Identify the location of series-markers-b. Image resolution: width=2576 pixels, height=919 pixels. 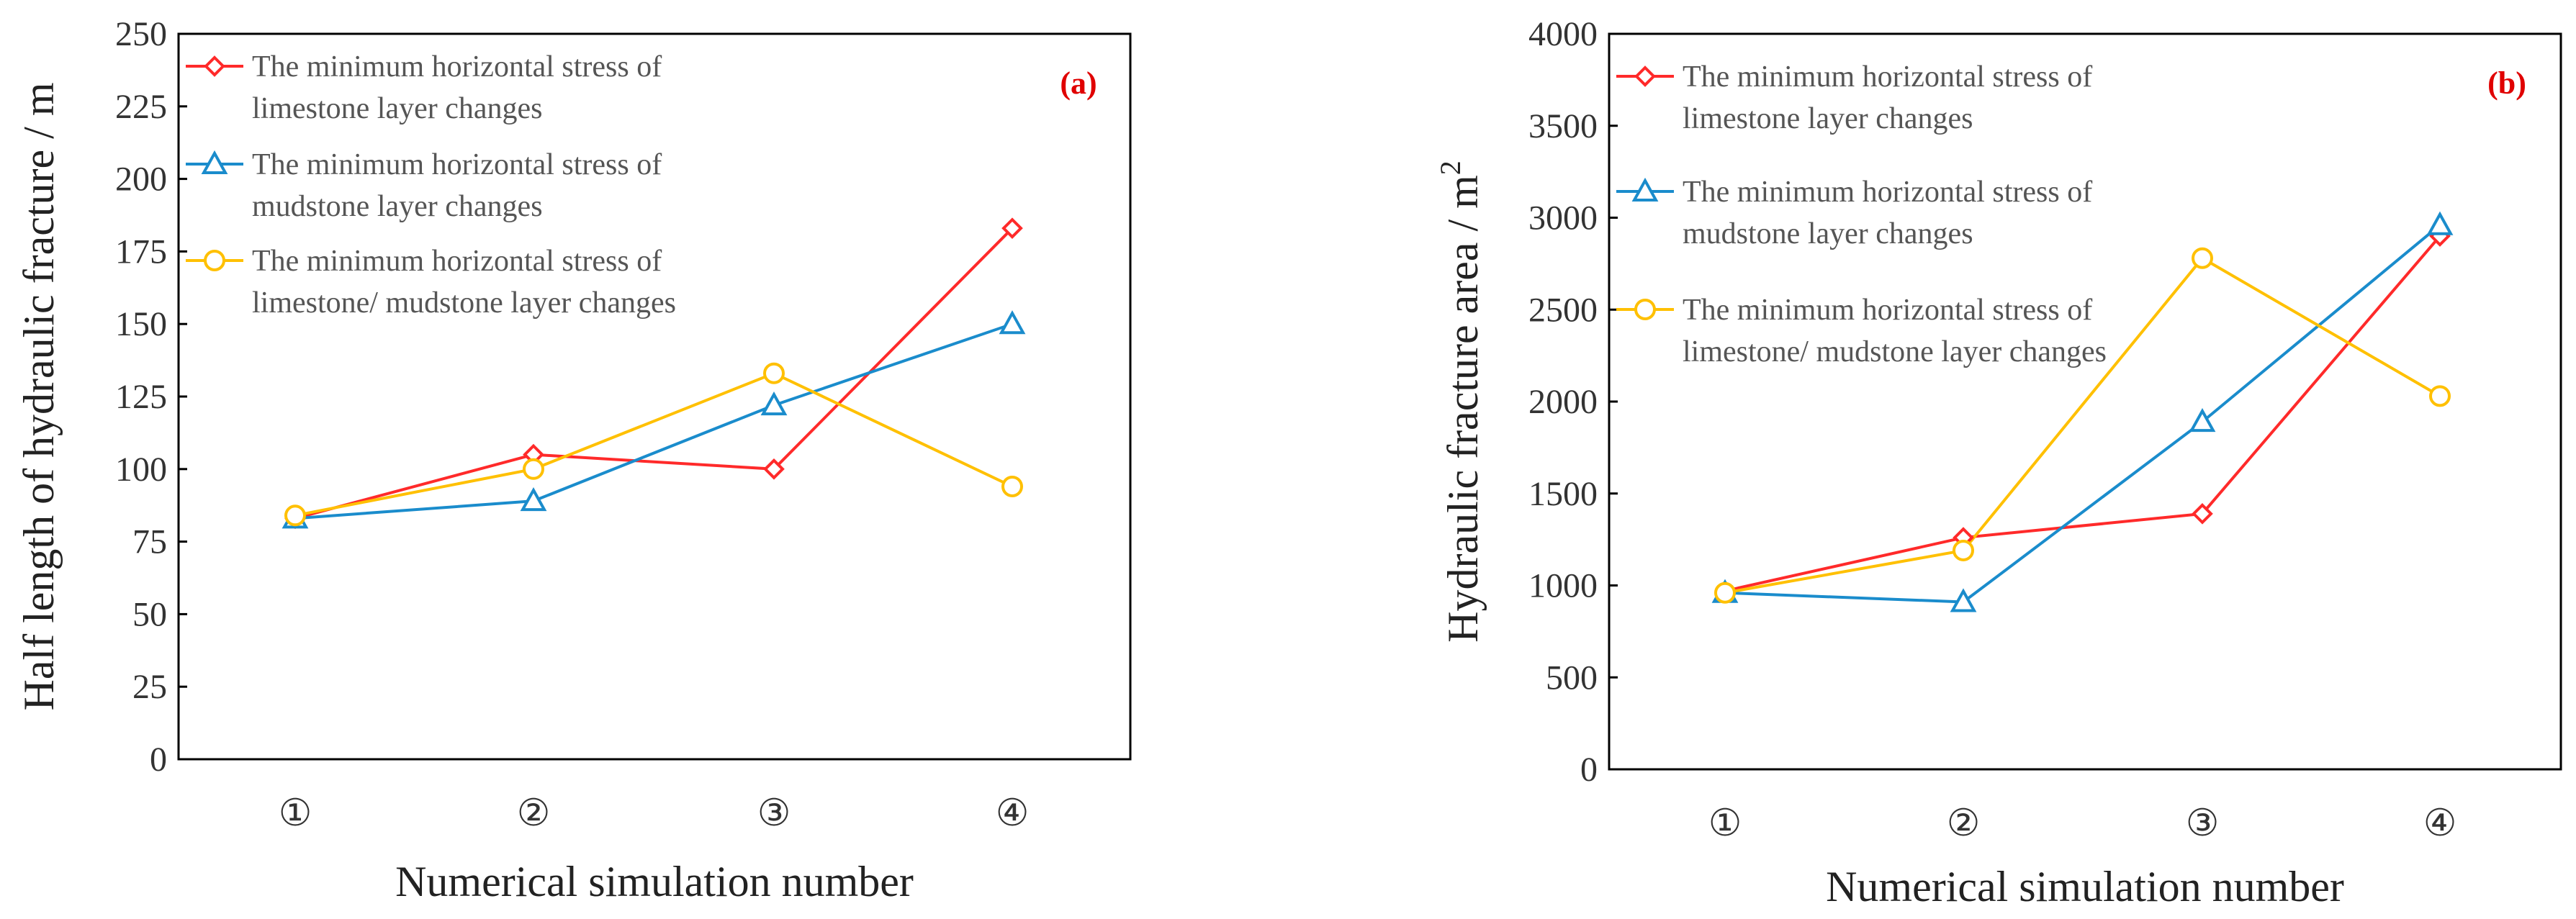
(2082, 412).